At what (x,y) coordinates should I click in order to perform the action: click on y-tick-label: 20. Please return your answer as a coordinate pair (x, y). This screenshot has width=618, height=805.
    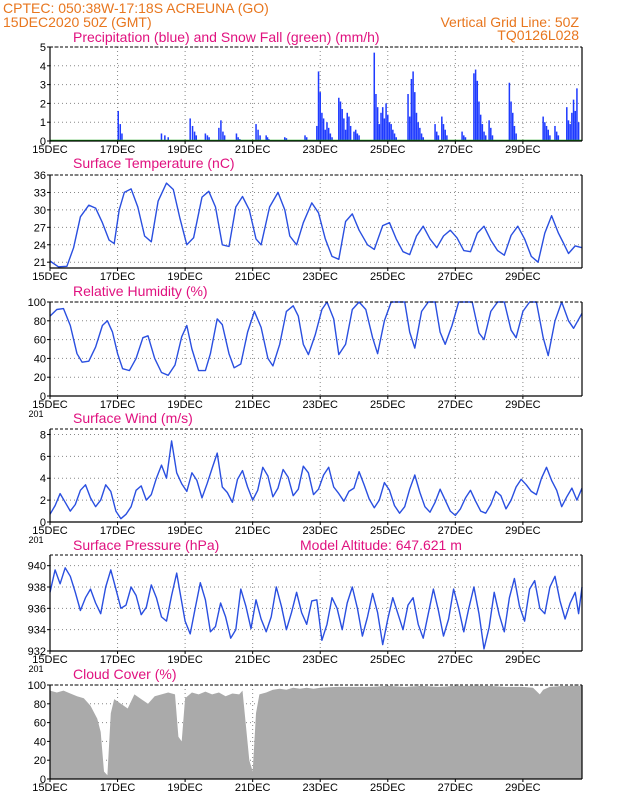
    Looking at the image, I should click on (40, 378).